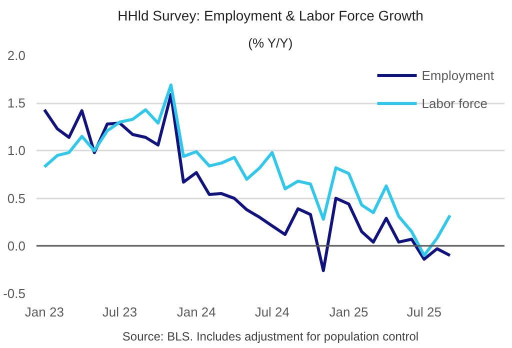 Image resolution: width=512 pixels, height=348 pixels. I want to click on x-tick-label: Jan 23, so click(44, 312).